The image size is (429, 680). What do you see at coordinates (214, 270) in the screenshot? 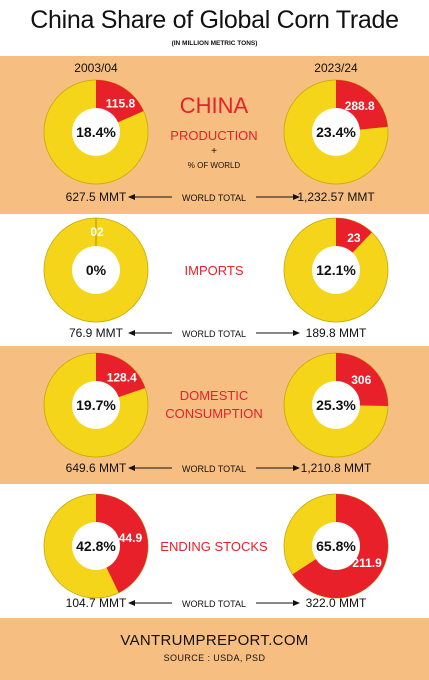
I see `row-1-metric-label: IMPORTS` at bounding box center [214, 270].